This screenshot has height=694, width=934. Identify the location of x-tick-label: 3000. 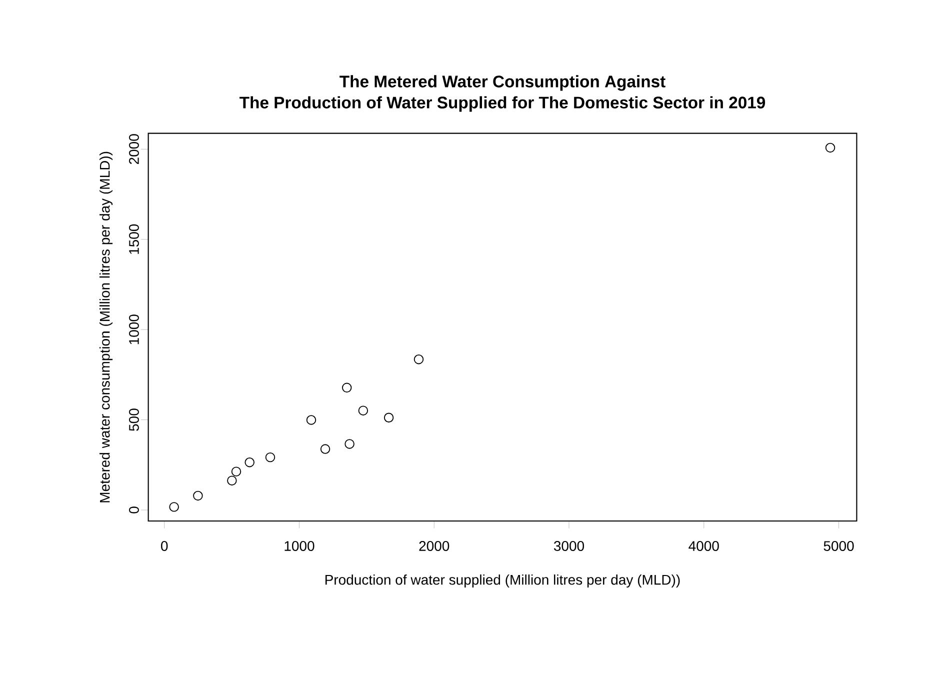
(569, 546).